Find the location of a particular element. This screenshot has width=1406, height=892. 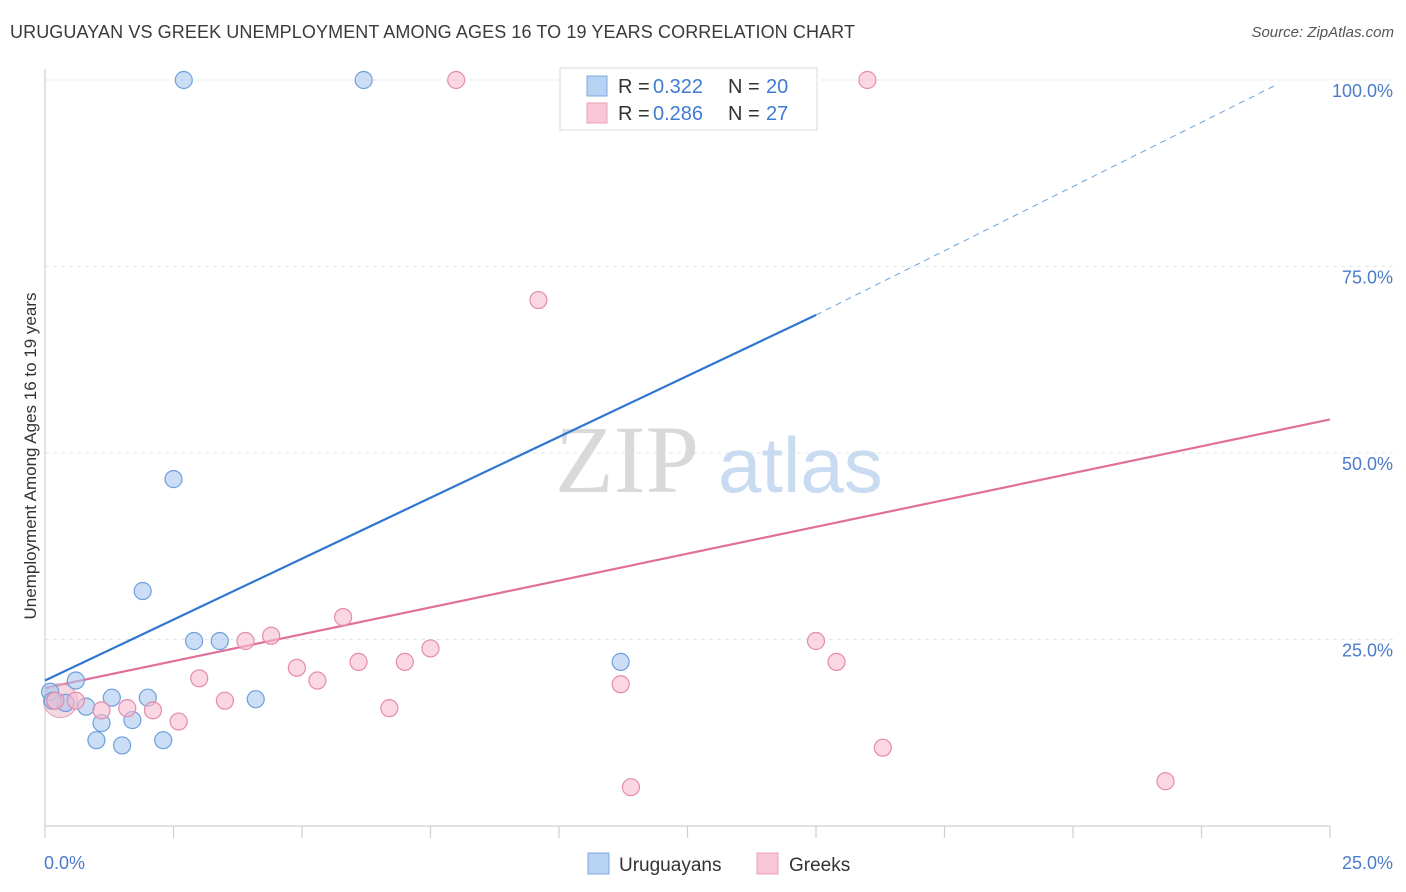

x-tick-label-min: 0.0% is located at coordinates (64, 863).